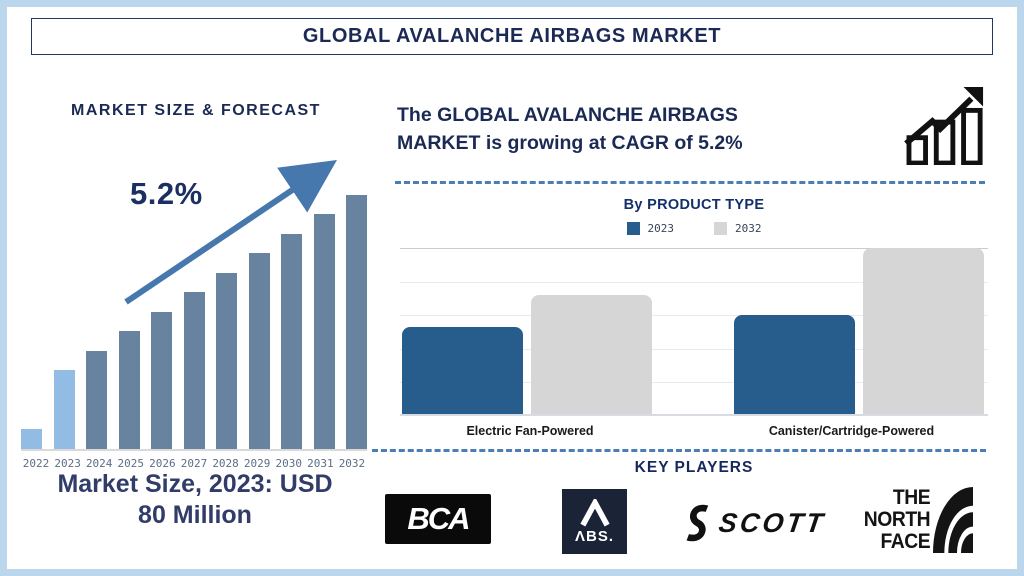 This screenshot has width=1024, height=576. Describe the element at coordinates (161, 380) in the screenshot. I see `forecast-bar-2026` at that location.